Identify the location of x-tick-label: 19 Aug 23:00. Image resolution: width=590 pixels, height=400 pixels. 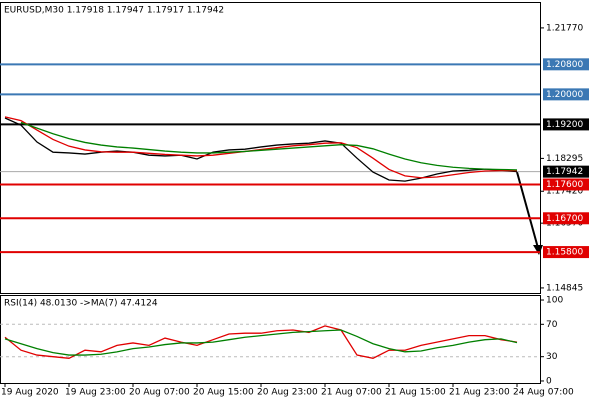
(95, 393).